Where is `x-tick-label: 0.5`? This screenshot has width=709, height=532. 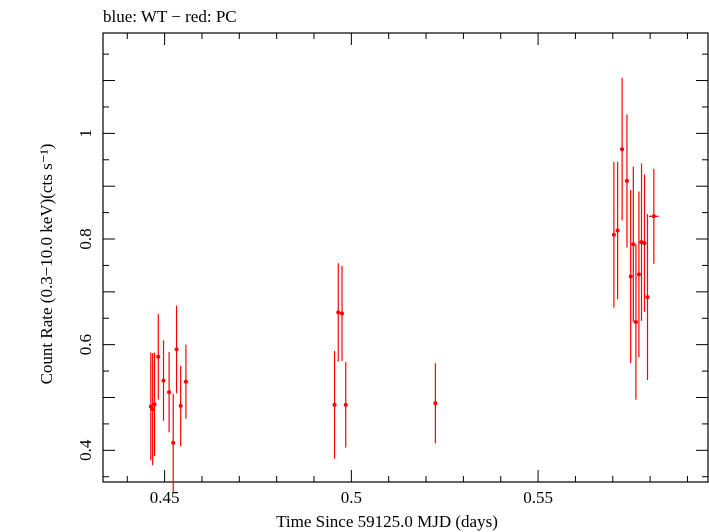
x-tick-label: 0.5 is located at coordinates (351, 497).